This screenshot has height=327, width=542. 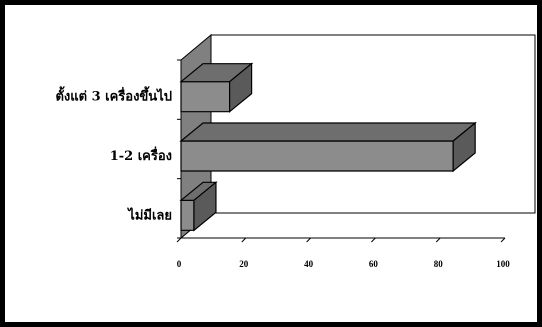 What do you see at coordinates (244, 264) in the screenshot?
I see `x-tick-label: 20` at bounding box center [244, 264].